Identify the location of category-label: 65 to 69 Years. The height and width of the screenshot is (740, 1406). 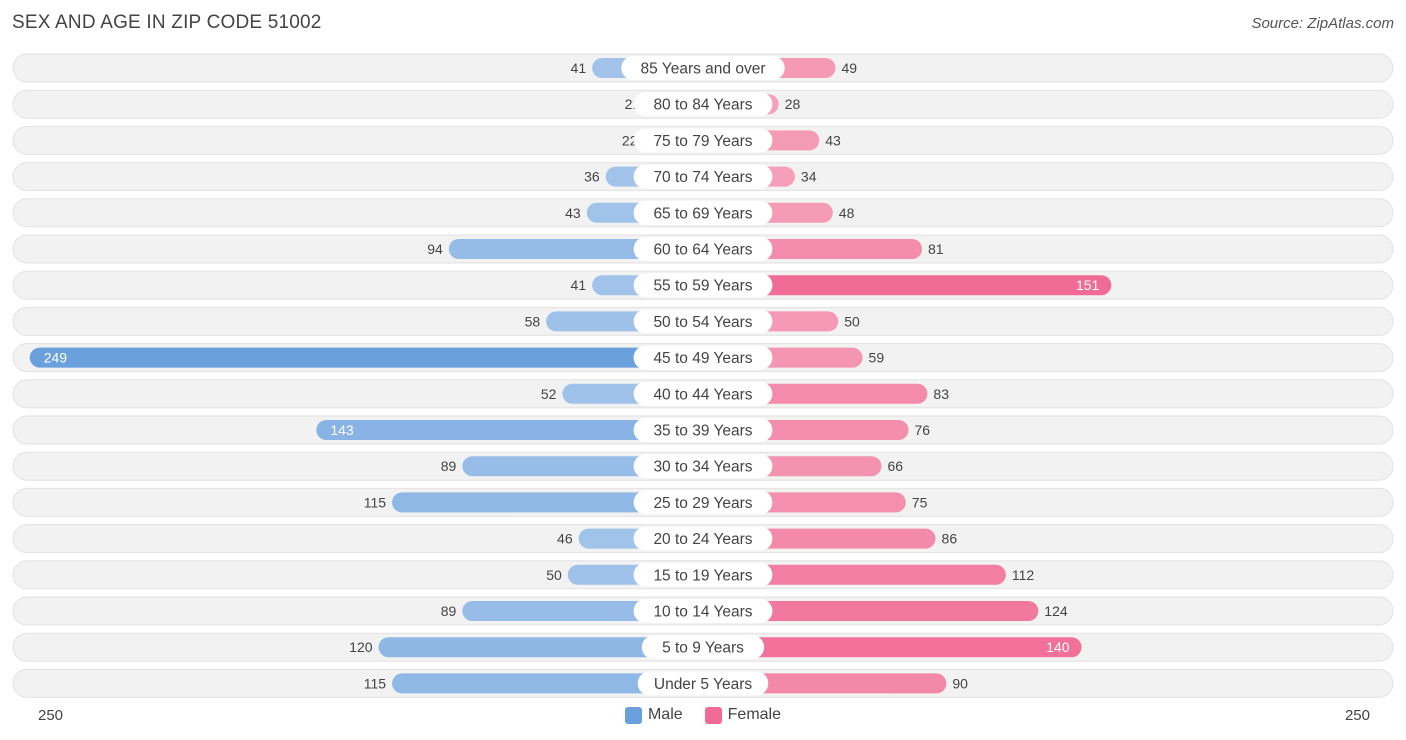
(702, 213).